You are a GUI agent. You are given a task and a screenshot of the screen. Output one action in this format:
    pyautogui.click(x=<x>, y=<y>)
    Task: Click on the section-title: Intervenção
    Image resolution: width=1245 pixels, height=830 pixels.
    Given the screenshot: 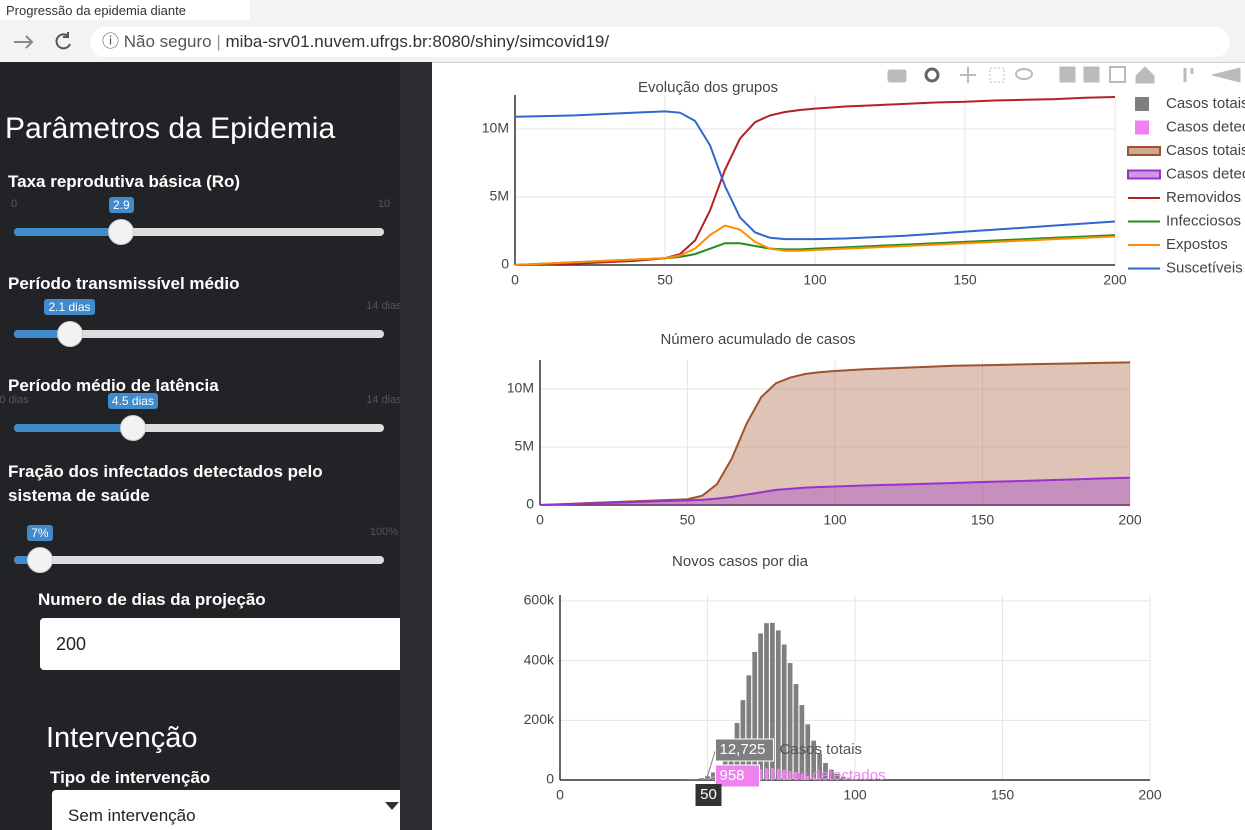 What is the action you would take?
    pyautogui.click(x=122, y=738)
    